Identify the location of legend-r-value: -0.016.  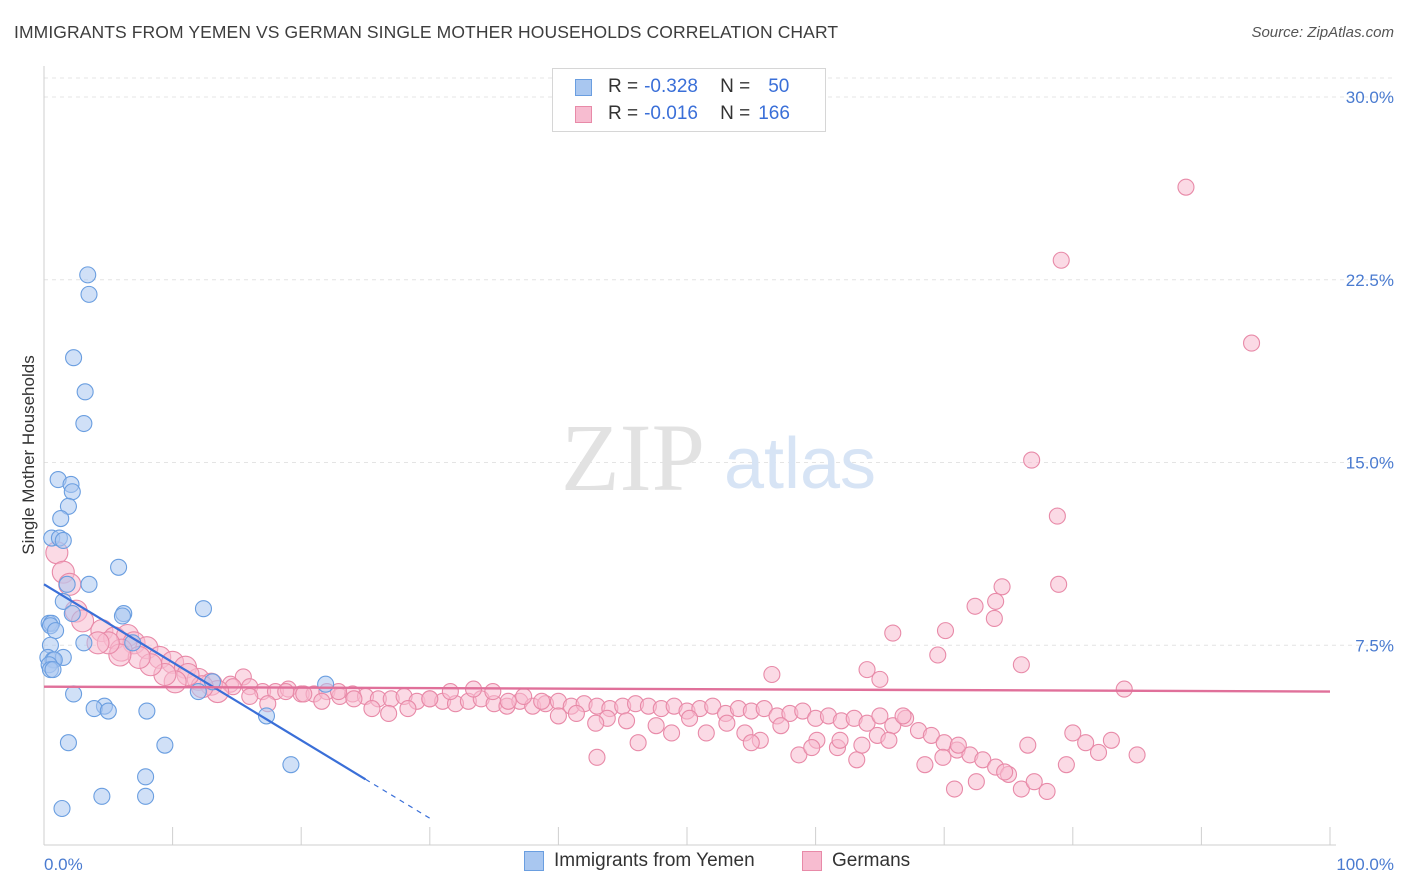
(671, 113).